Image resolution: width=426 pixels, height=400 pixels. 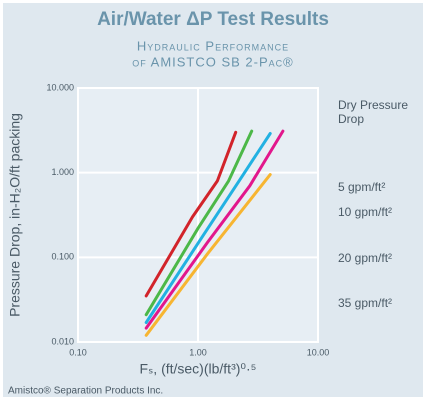 I want to click on x-tick-label: 1.00, so click(x=198, y=352).